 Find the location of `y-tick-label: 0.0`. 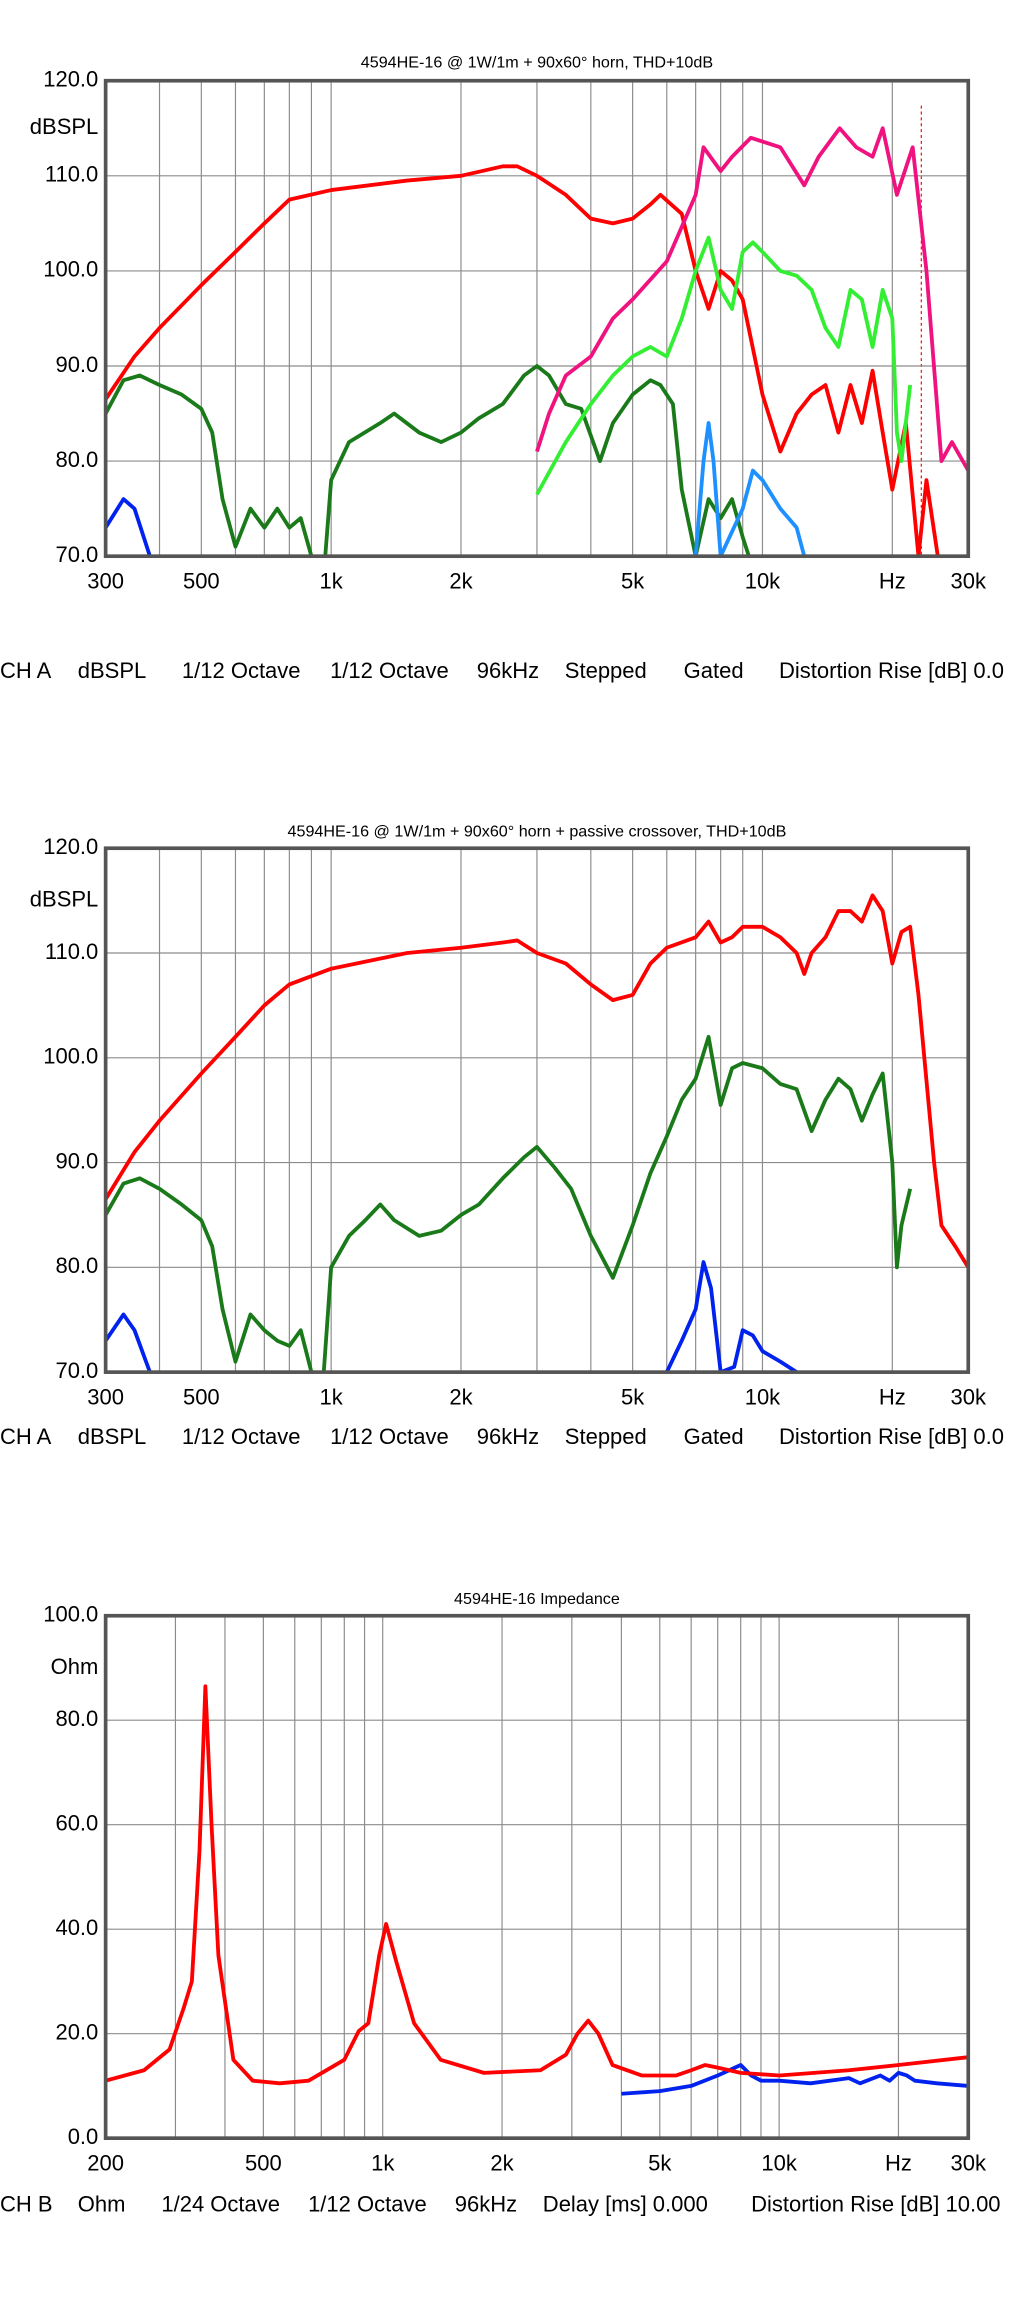

y-tick-label: 0.0 is located at coordinates (83, 2136).